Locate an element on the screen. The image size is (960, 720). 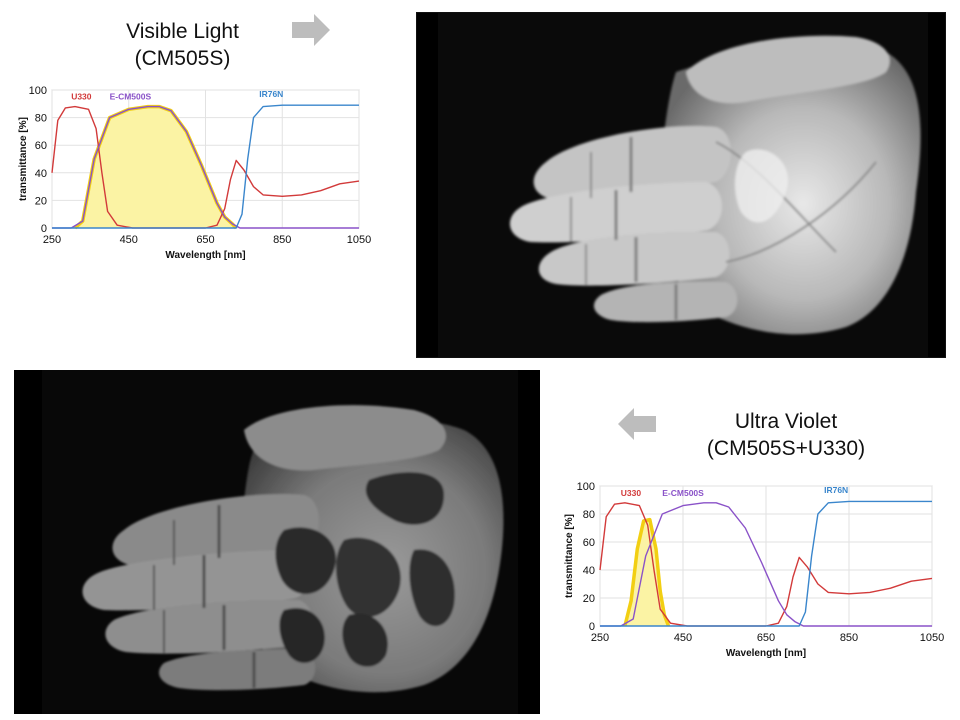
caption-filter: (CM505S) is located at coordinates (182, 58).